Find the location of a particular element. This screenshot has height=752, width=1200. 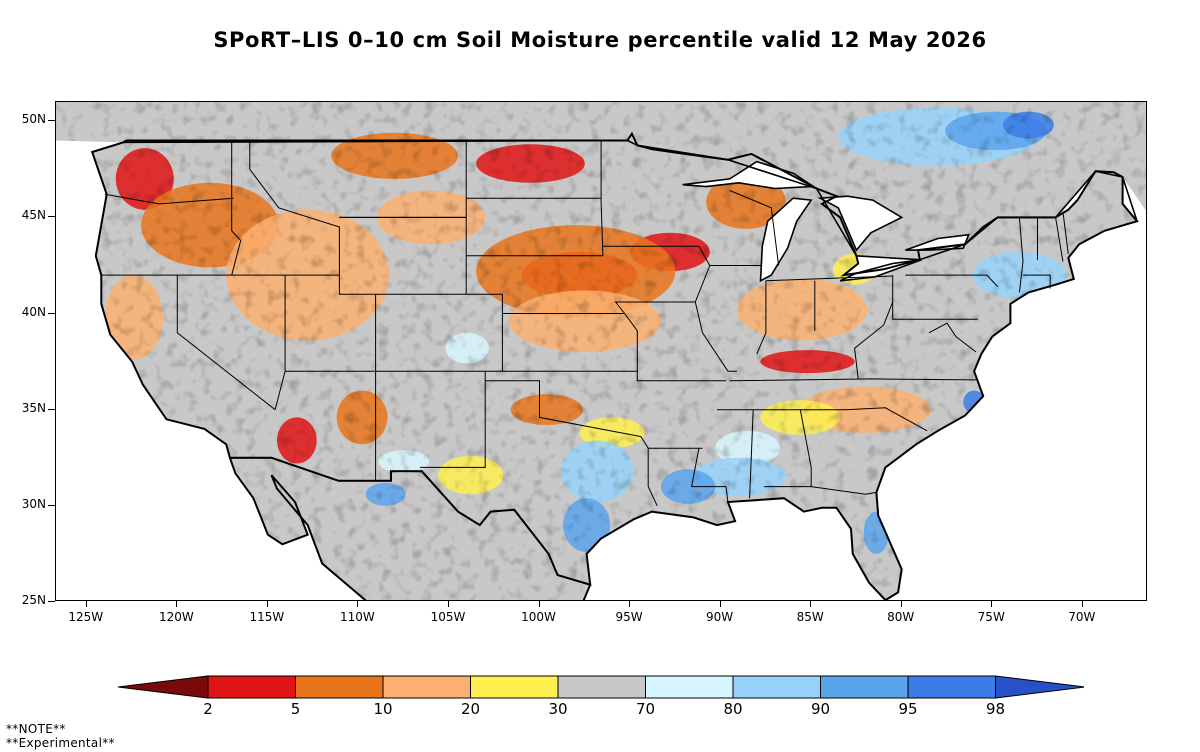

lon-label: 110W is located at coordinates (357, 617).